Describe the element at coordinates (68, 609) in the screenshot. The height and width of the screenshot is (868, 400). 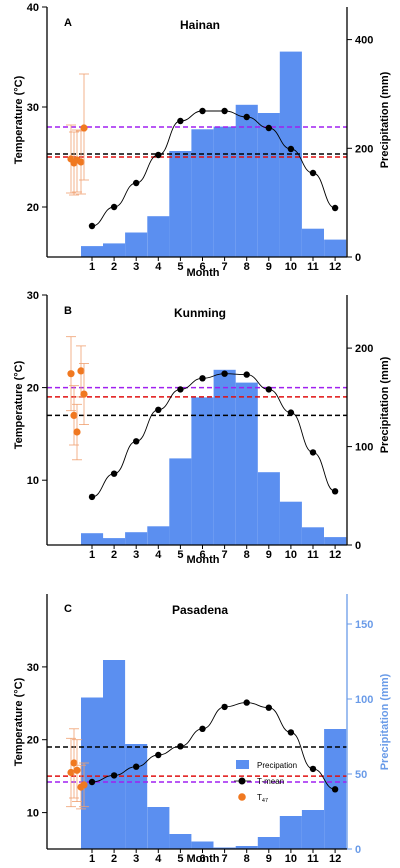
I see `panel-letter: C` at that location.